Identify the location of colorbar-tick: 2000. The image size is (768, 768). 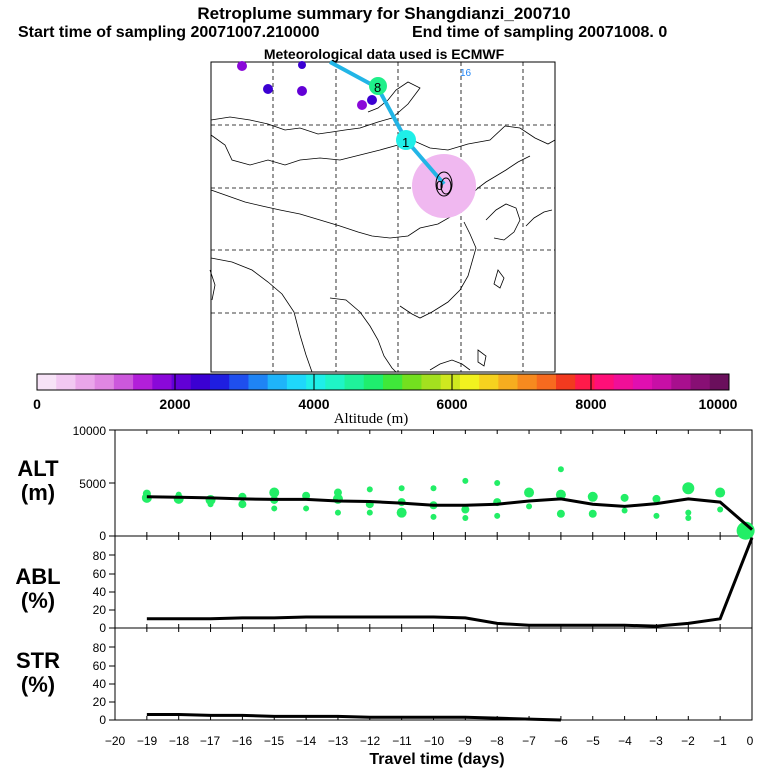
(174, 404).